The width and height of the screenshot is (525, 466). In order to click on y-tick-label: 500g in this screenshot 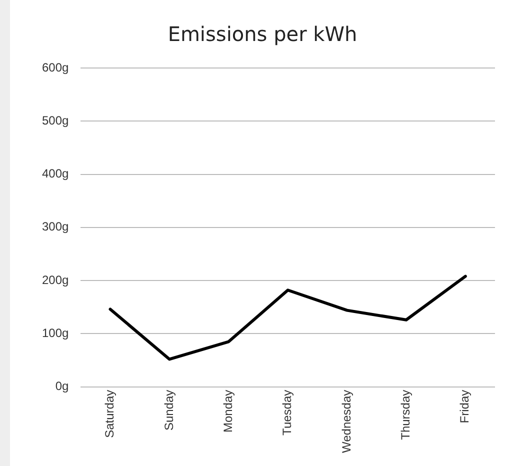, I will do `click(55, 120)`.